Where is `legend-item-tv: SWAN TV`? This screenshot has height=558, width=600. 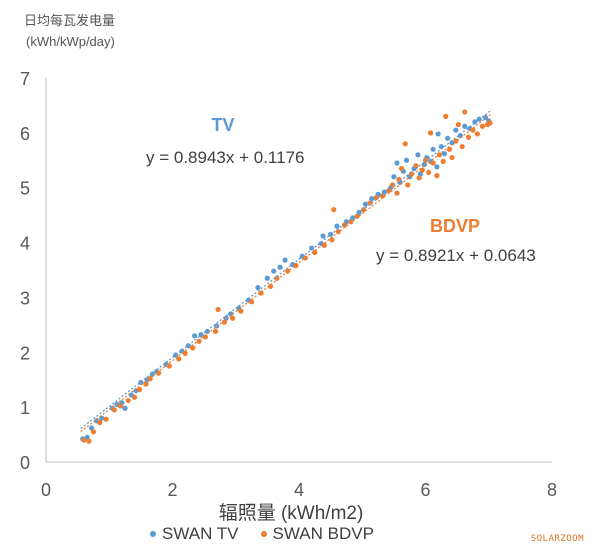 legend-item-tv: SWAN TV is located at coordinates (194, 534).